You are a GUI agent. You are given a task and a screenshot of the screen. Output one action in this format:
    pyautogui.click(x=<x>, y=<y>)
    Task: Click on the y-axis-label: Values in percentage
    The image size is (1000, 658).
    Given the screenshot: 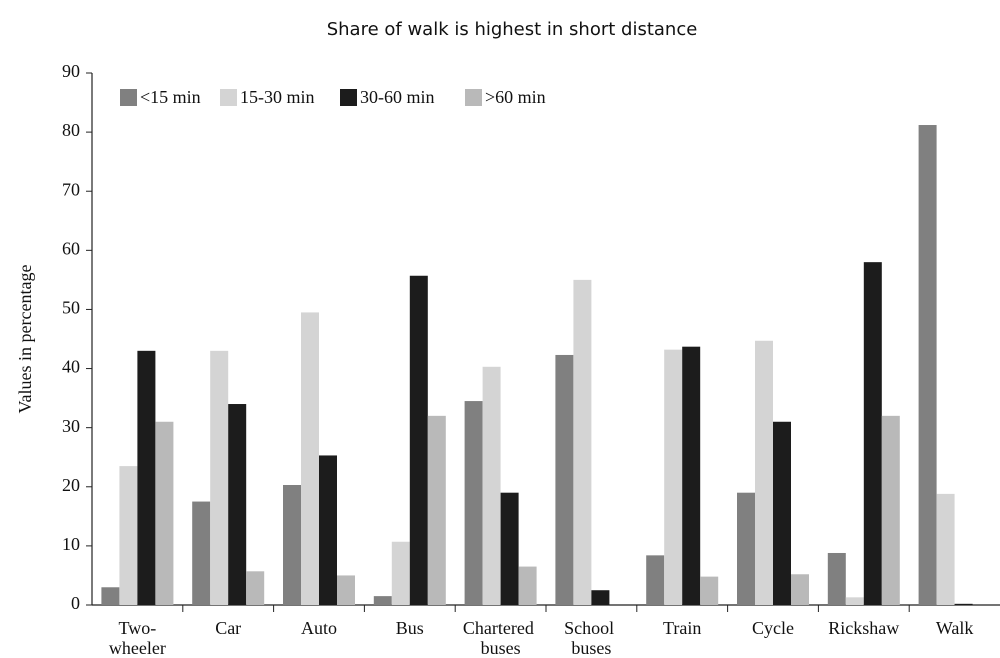 What is the action you would take?
    pyautogui.click(x=25, y=339)
    